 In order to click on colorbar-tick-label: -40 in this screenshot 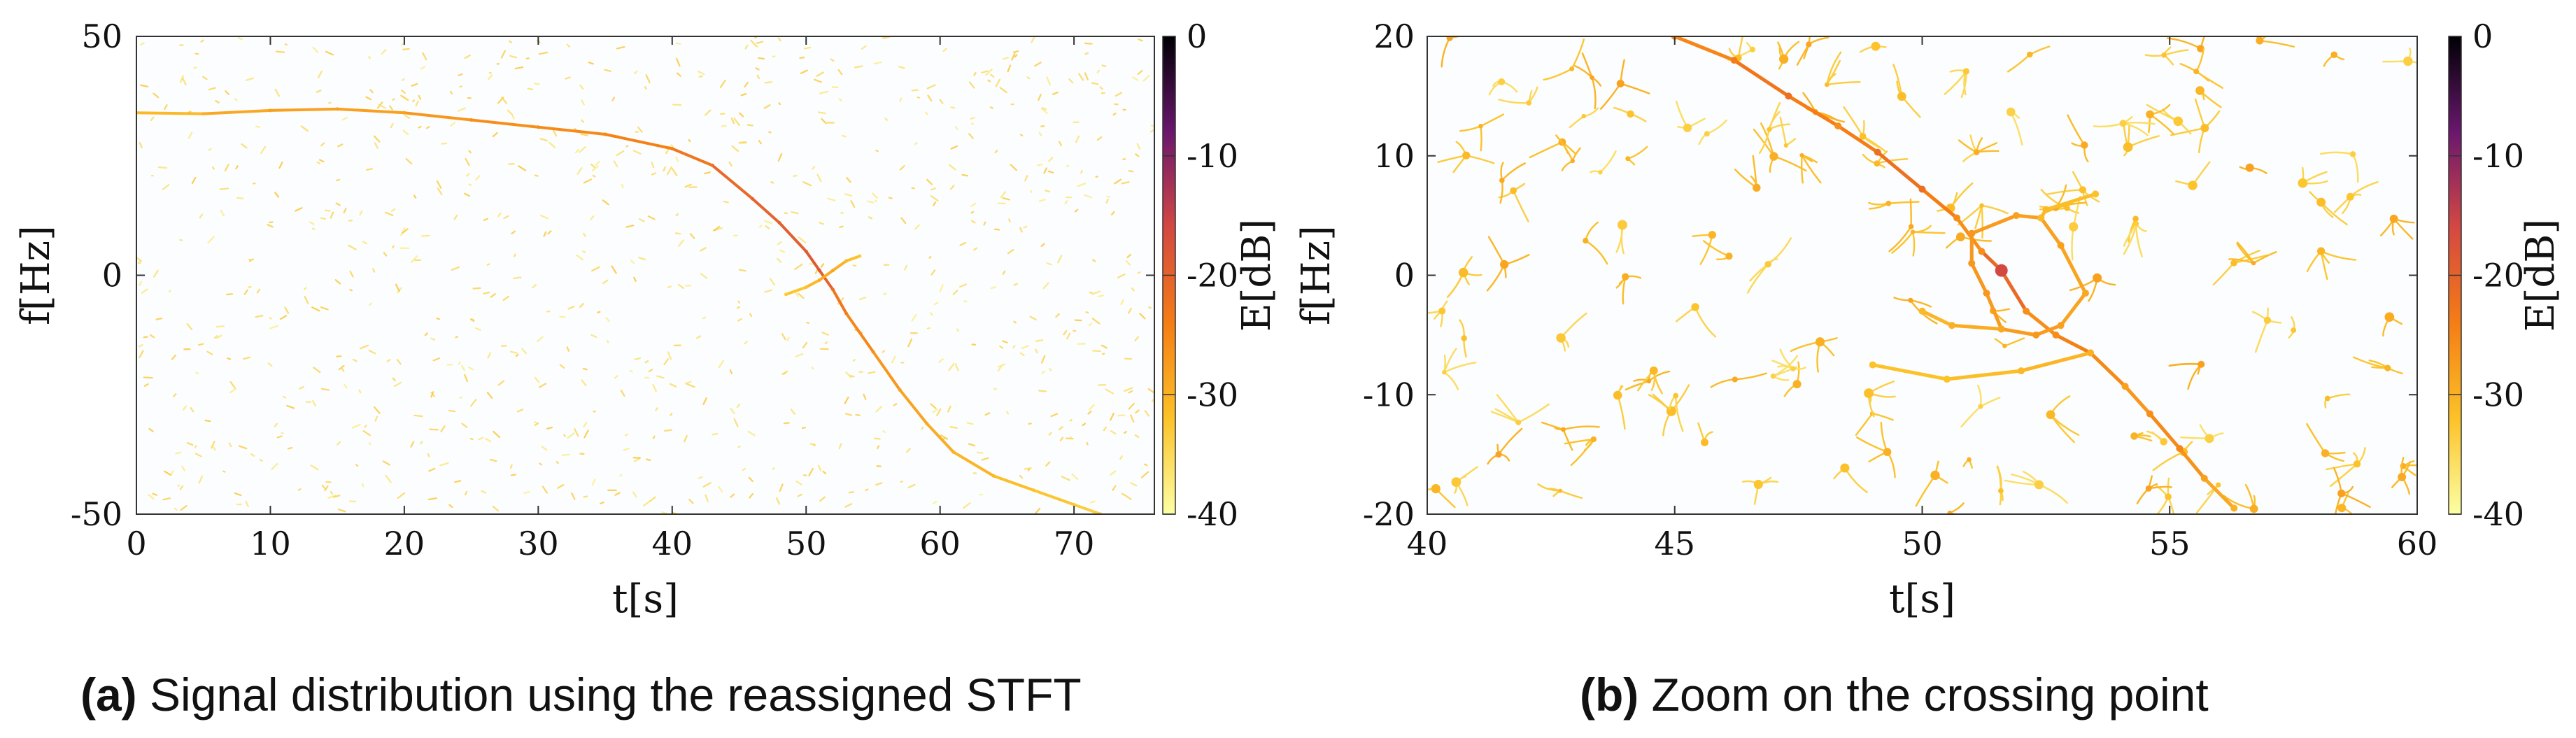, I will do `click(2498, 514)`.